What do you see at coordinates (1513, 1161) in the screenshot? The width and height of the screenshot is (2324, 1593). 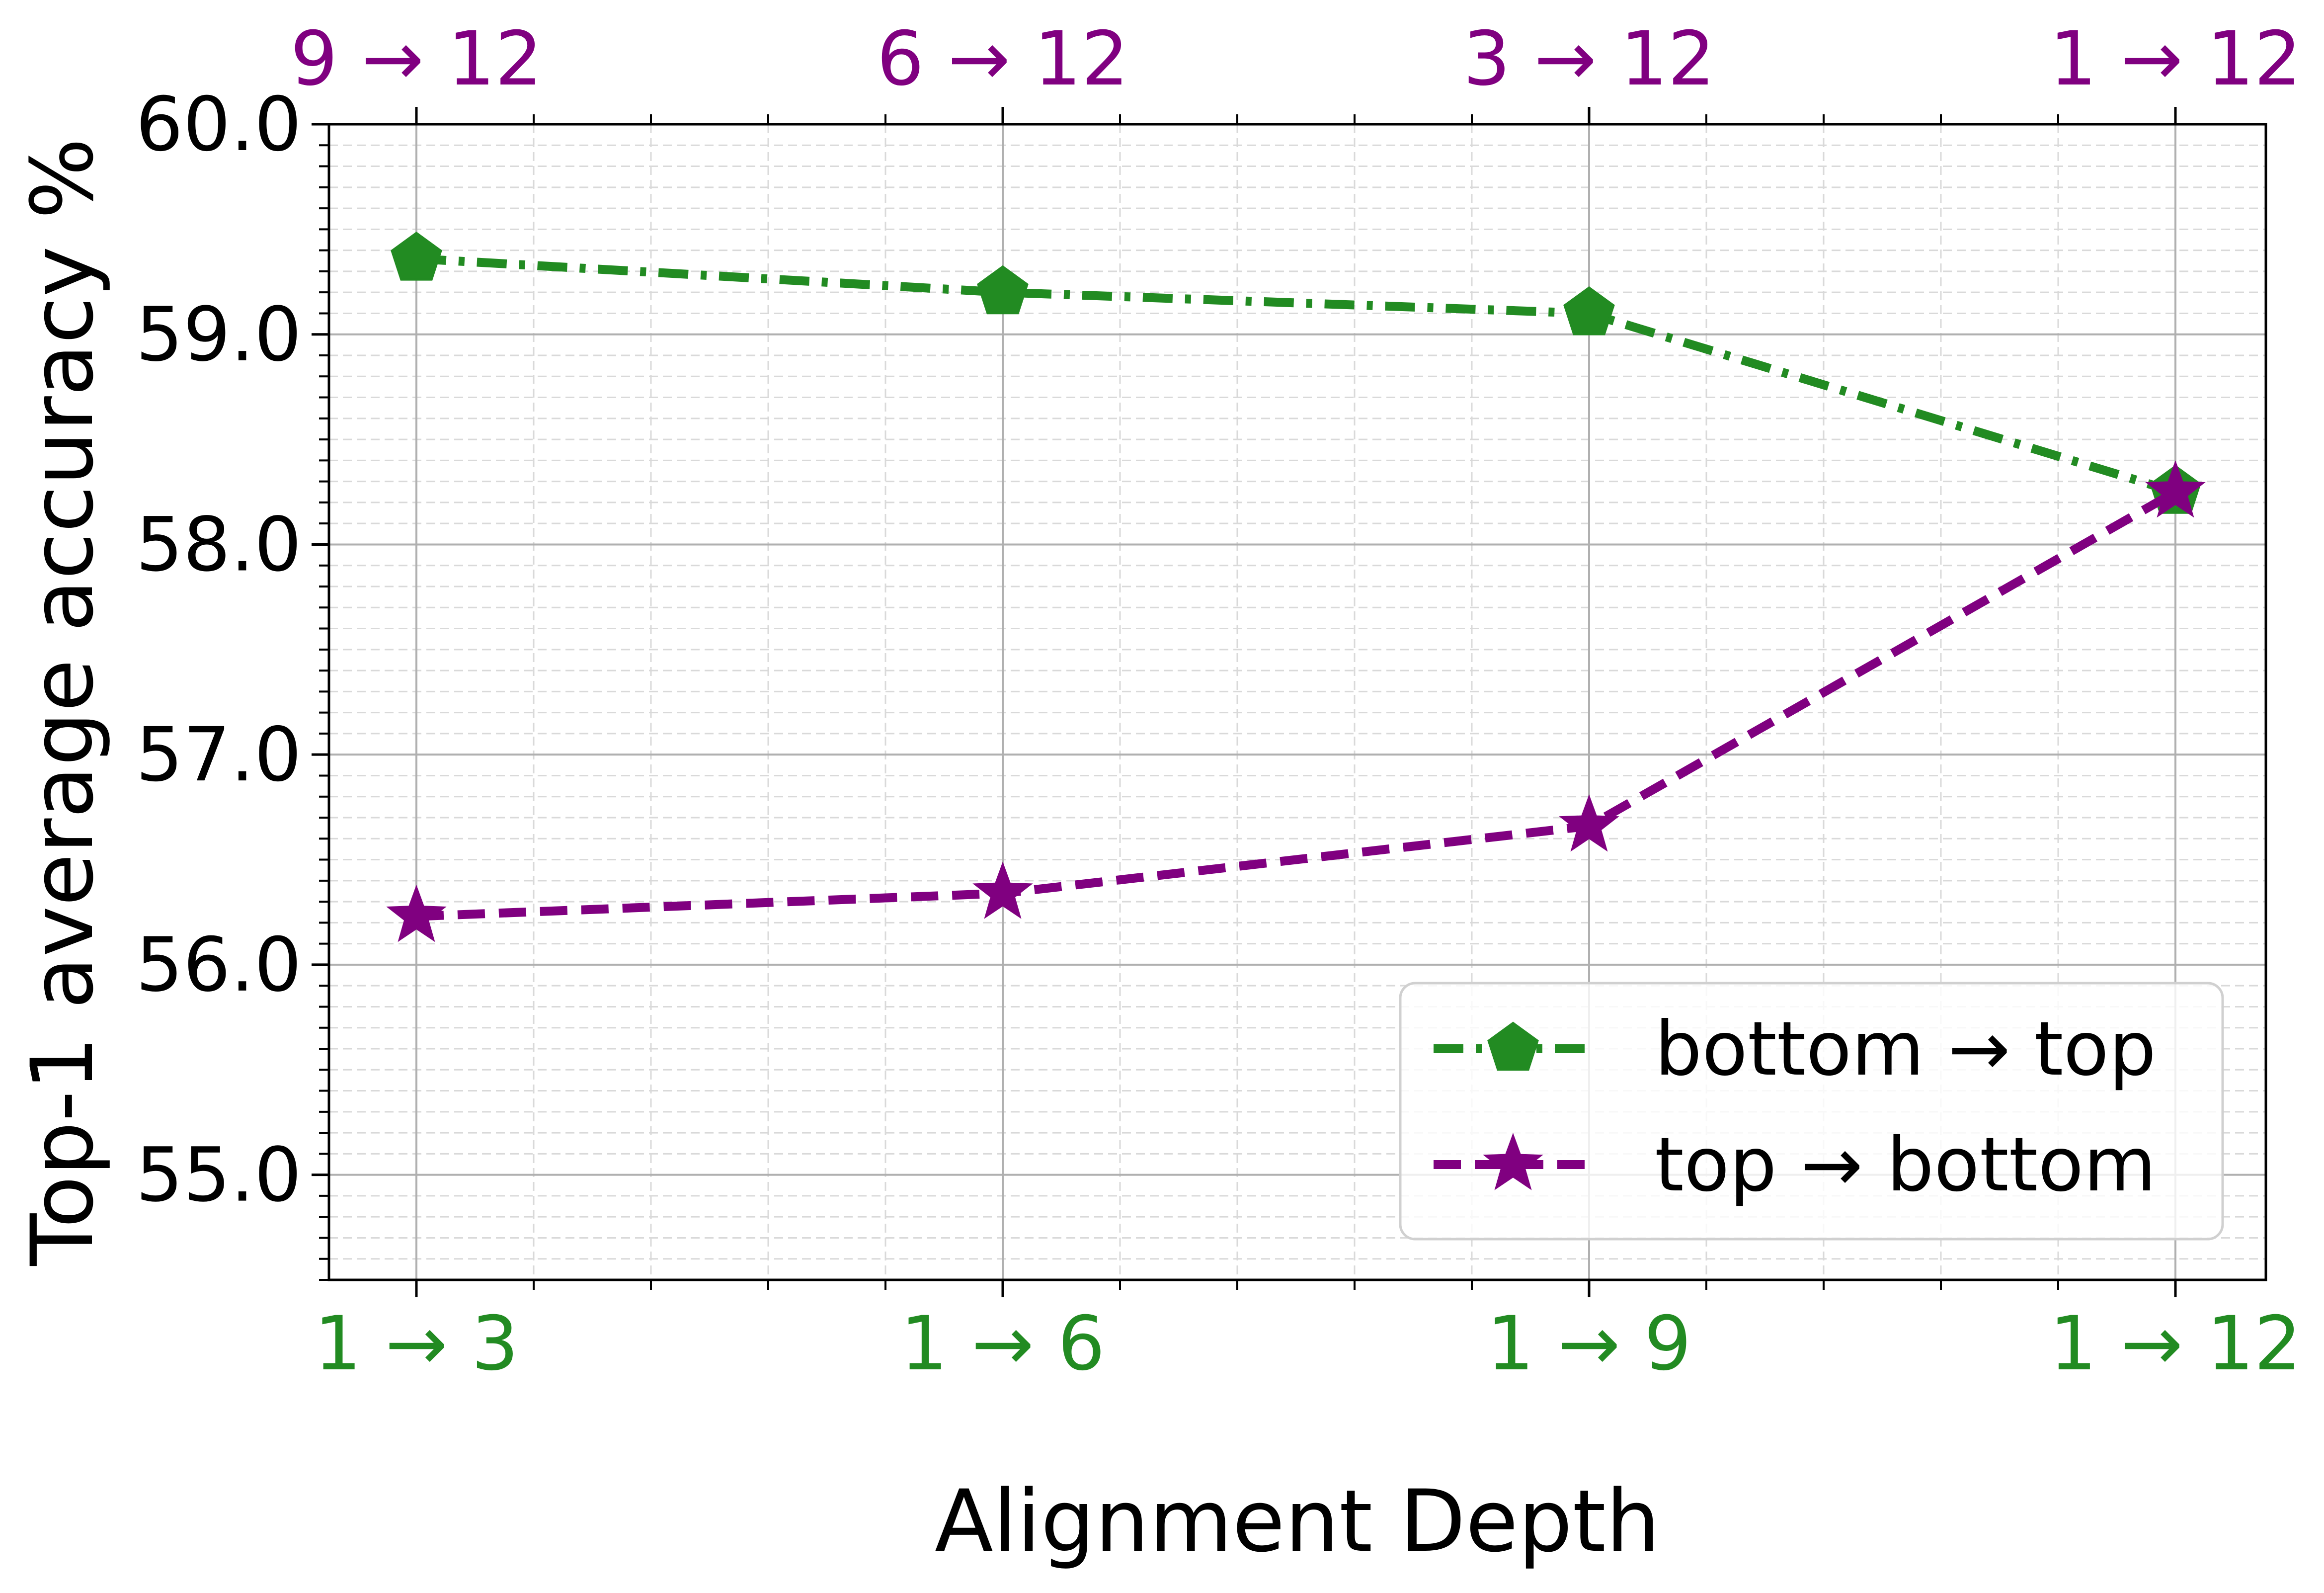 I see `legend-star-marker` at bounding box center [1513, 1161].